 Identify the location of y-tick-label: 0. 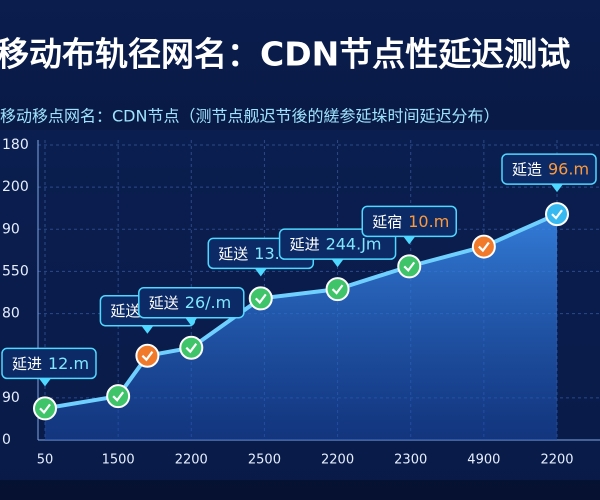
(6, 440).